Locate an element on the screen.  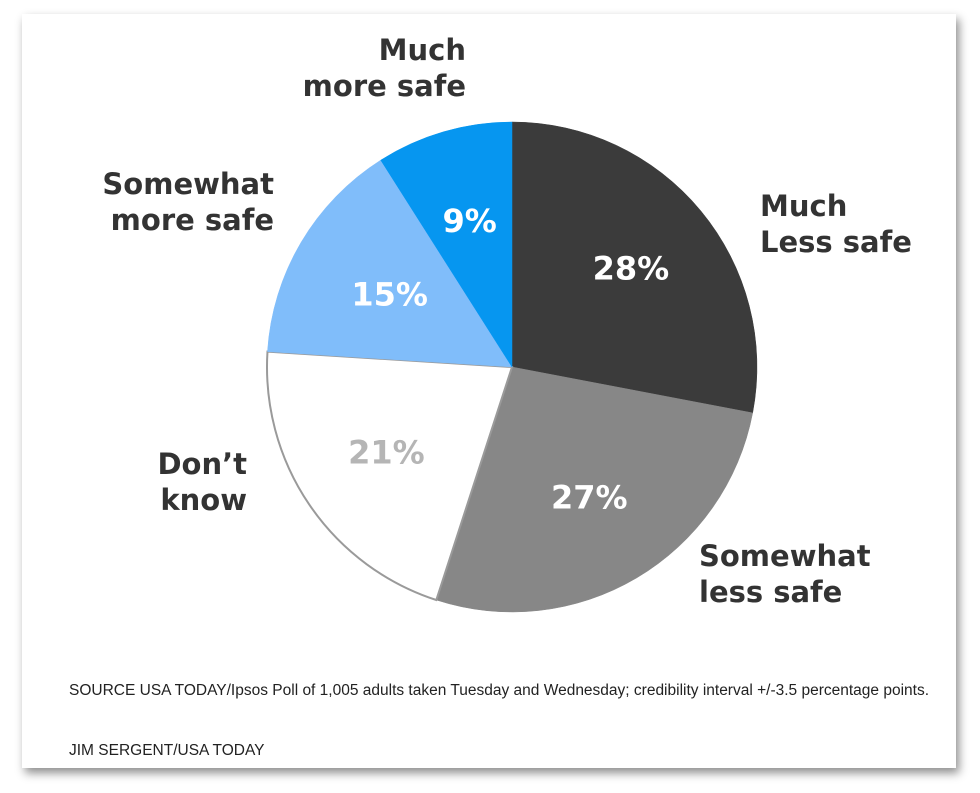
slice-category-label-4: Somewhat more safe is located at coordinates (188, 202).